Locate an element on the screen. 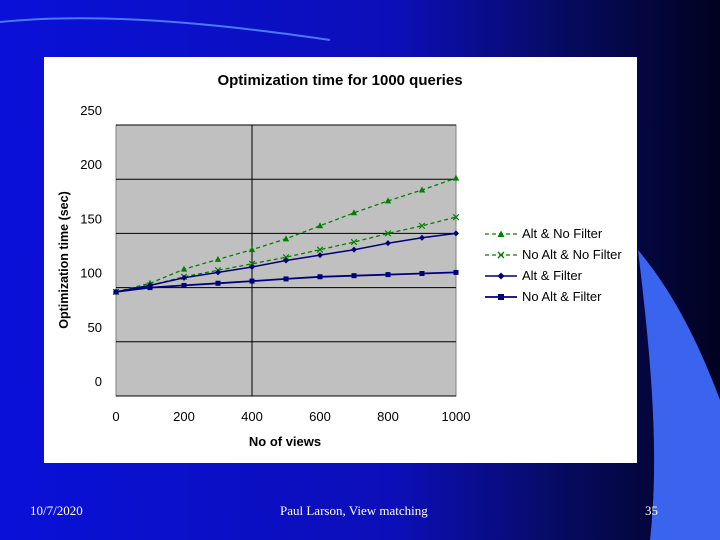 The image size is (720, 540). legend-entry-no-alt-no-filter: No Alt & No Filter is located at coordinates (560, 254).